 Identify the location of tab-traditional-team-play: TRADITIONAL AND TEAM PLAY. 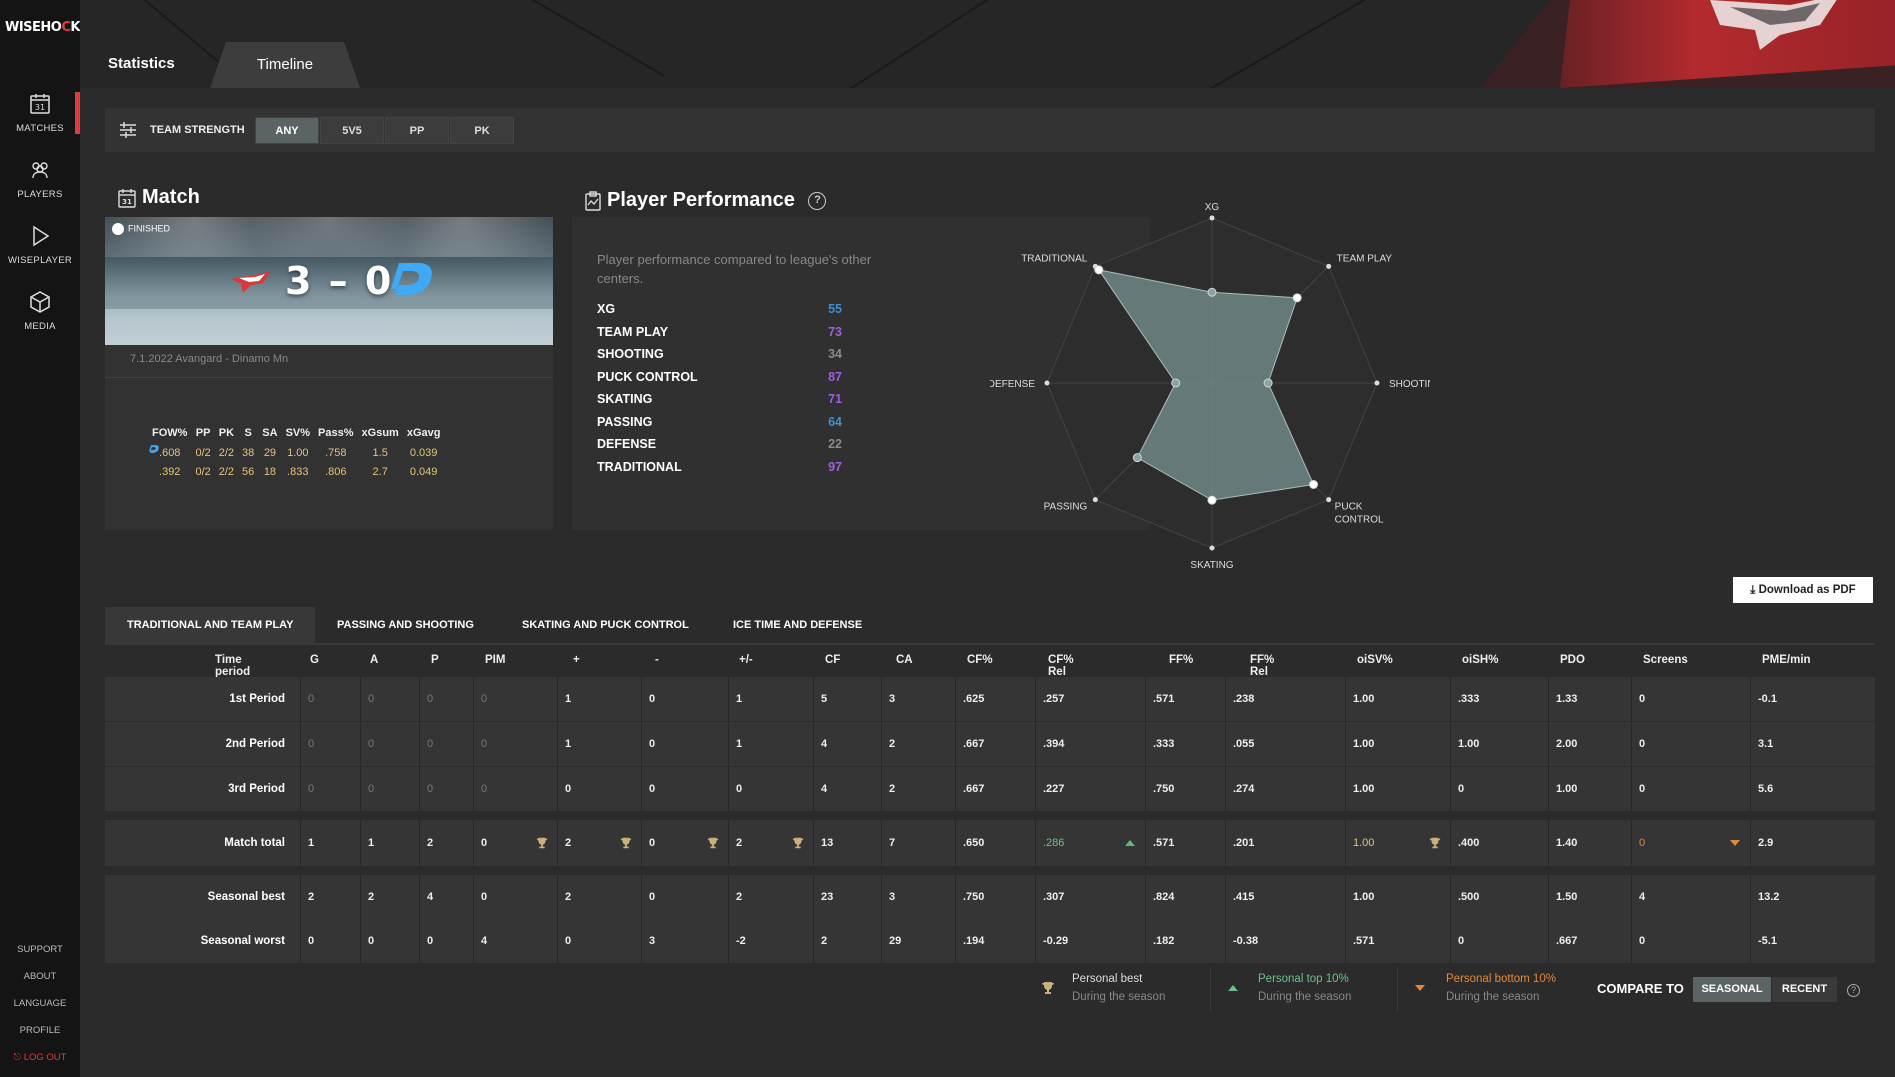
(210, 625).